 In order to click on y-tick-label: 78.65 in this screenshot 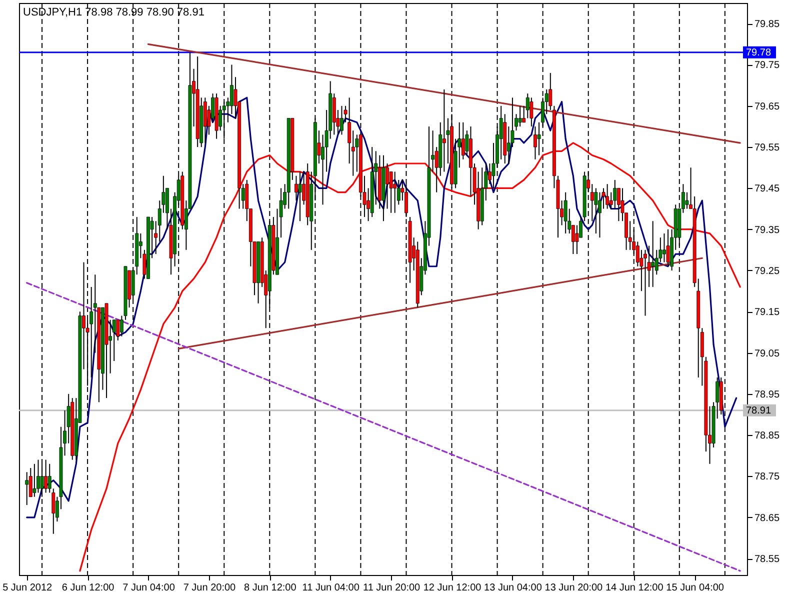, I will do `click(767, 518)`.